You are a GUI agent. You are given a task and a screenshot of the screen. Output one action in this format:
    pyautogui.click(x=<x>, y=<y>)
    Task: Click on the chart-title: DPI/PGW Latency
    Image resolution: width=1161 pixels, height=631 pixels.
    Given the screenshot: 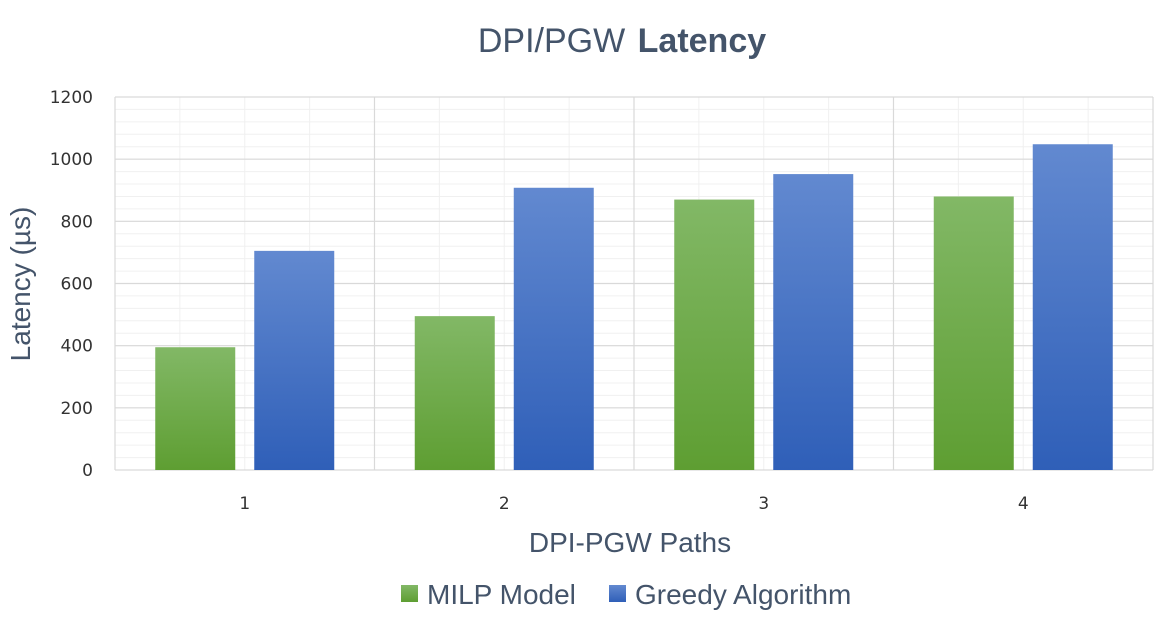 What is the action you would take?
    pyautogui.click(x=622, y=41)
    